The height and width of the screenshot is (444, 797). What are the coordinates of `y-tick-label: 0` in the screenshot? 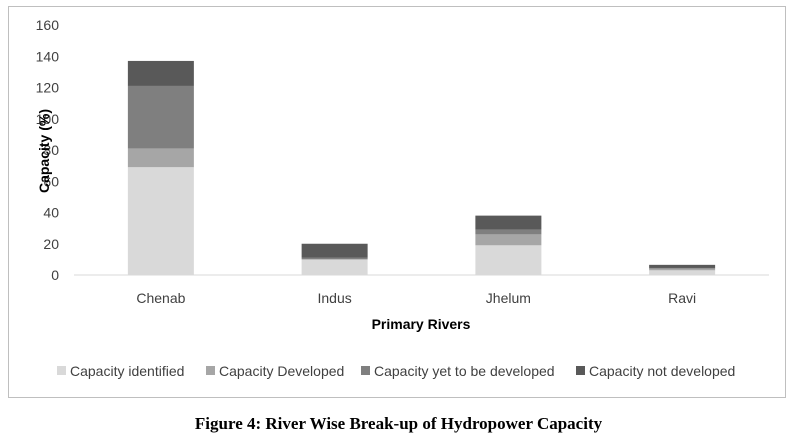 It's located at (55, 275).